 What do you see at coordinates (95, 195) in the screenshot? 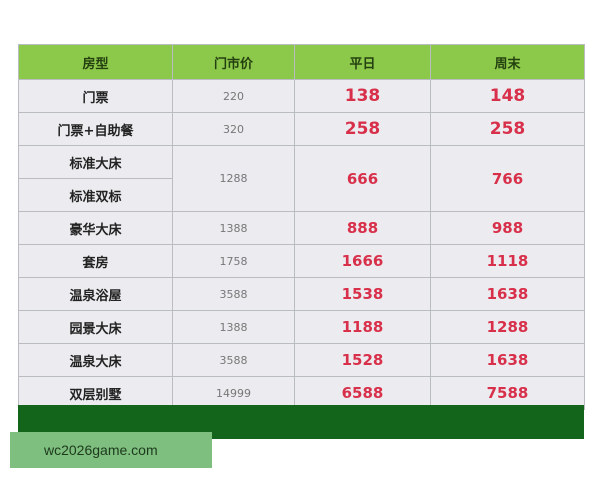
I see `room-name: 标准双标` at bounding box center [95, 195].